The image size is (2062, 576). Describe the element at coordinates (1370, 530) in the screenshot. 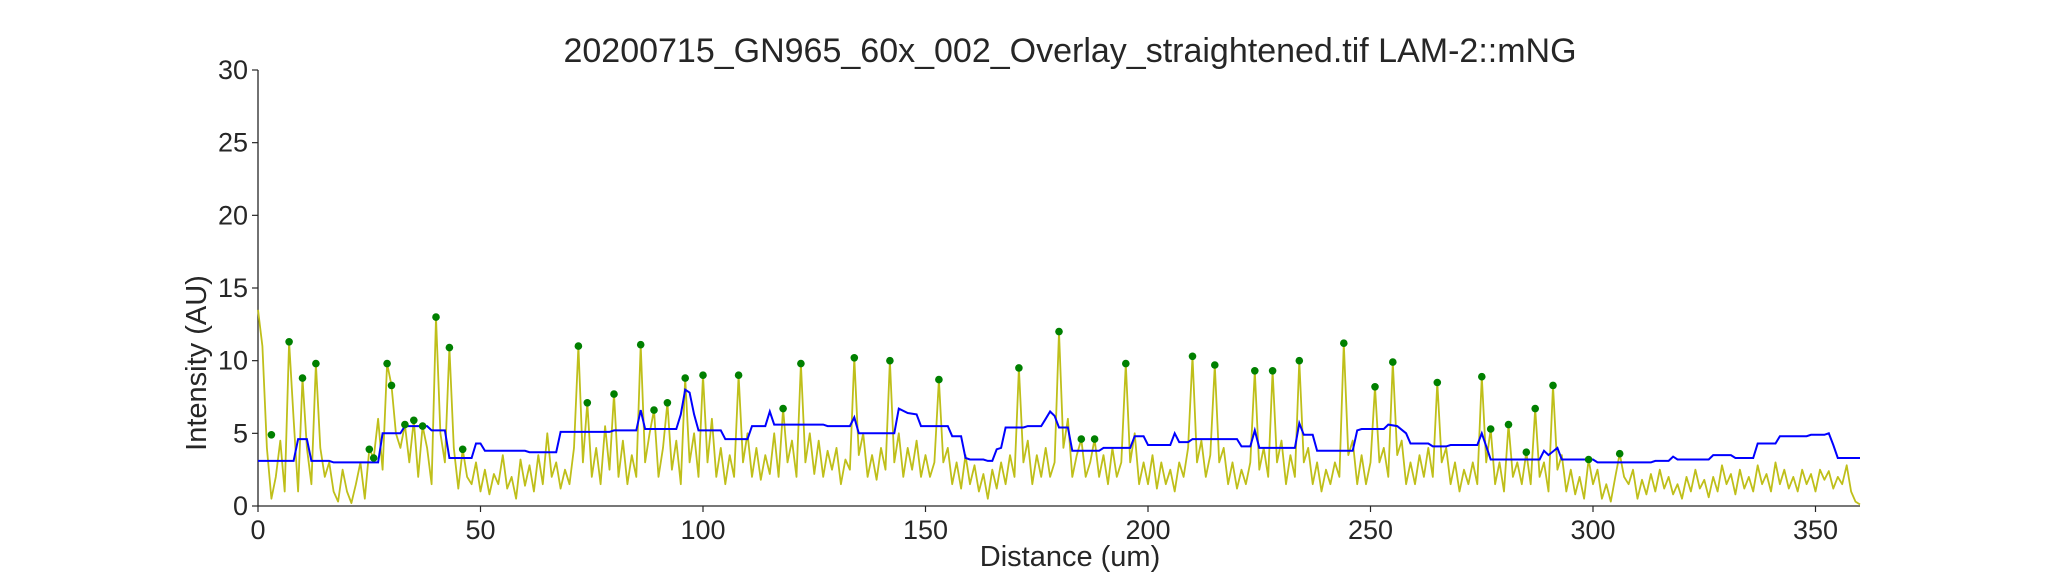

I see `x-tick-label: 250` at that location.